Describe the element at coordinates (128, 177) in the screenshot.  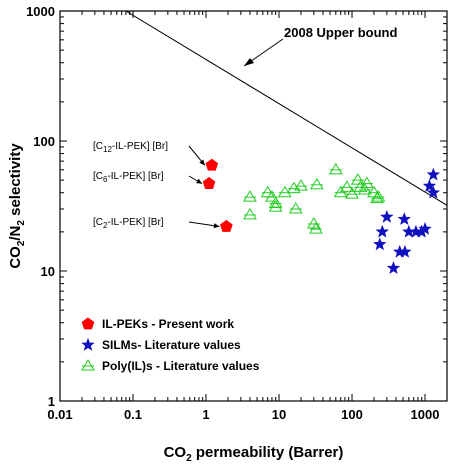
I see `annotation-label: [C6-IL-PEK] [Br]` at that location.